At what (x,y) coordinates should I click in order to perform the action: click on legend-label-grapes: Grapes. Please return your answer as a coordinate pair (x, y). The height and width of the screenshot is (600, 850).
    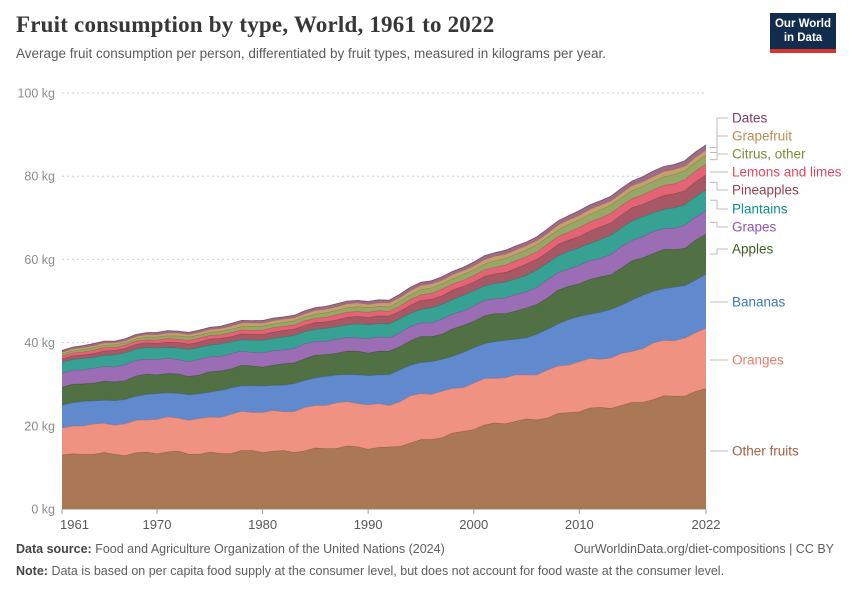
    Looking at the image, I should click on (754, 227).